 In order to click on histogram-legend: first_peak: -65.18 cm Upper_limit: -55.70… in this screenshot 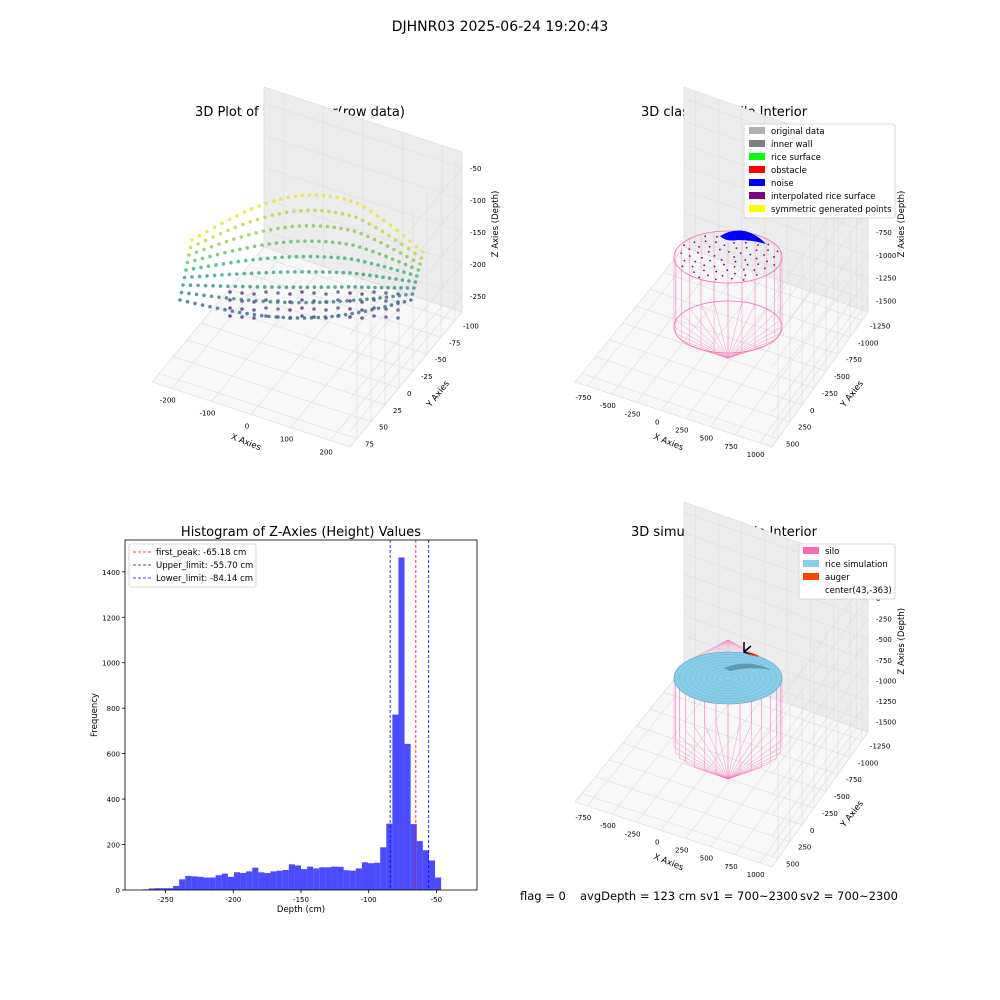, I will do `click(192, 565)`.